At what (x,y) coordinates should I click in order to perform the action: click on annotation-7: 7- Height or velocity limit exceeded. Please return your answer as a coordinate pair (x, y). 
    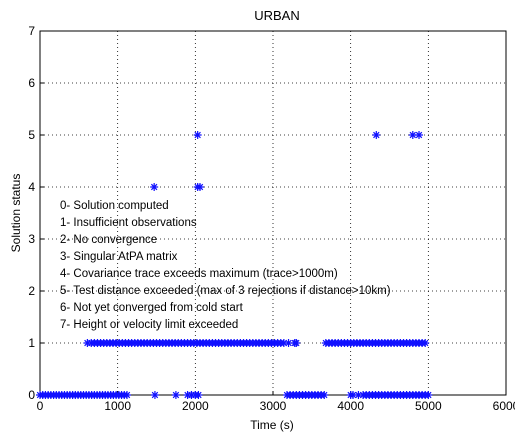
    Looking at the image, I should click on (149, 325).